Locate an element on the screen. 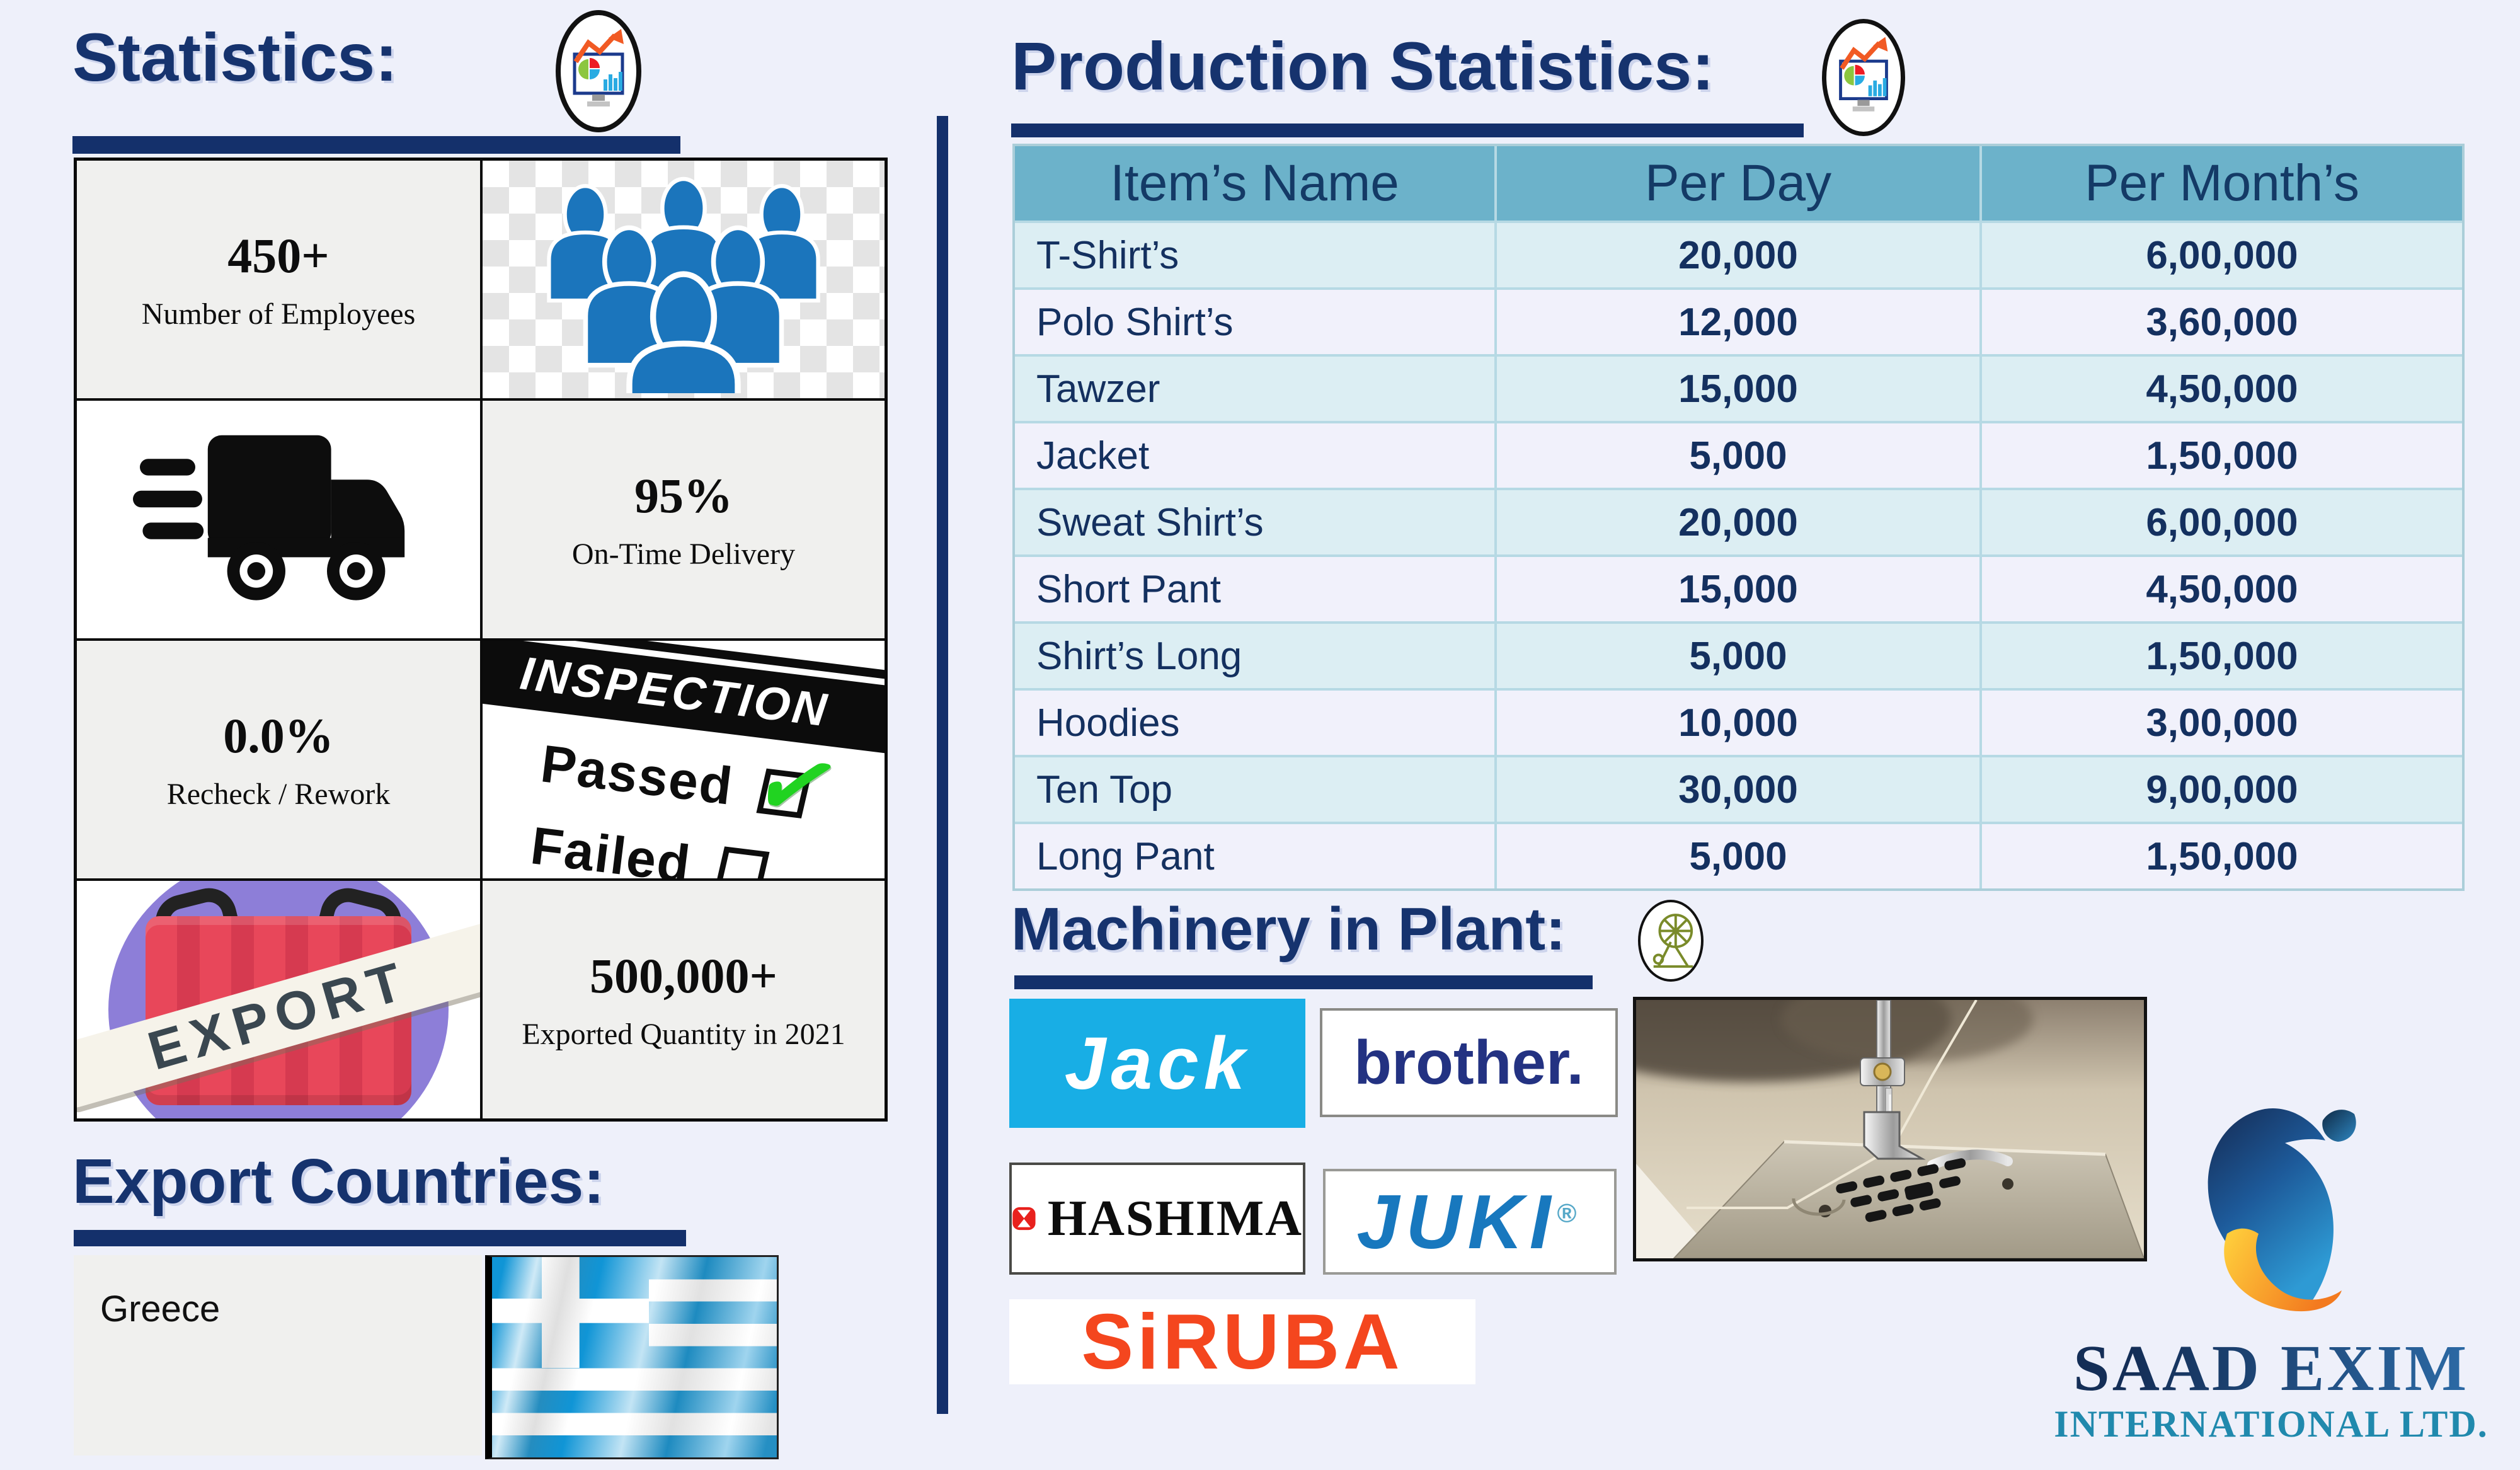 This screenshot has width=2520, height=1470. greece-flag-sheen is located at coordinates (634, 1357).